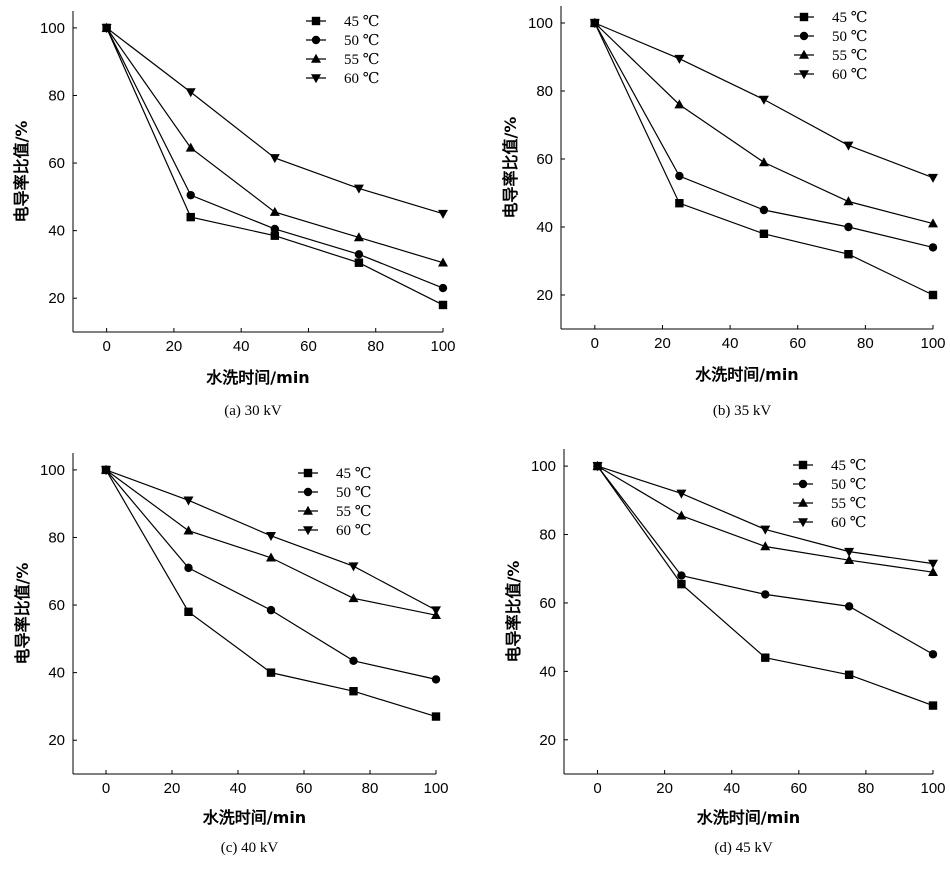  What do you see at coordinates (253, 411) in the screenshot?
I see `panel-a-caption: (a) 30 kV` at bounding box center [253, 411].